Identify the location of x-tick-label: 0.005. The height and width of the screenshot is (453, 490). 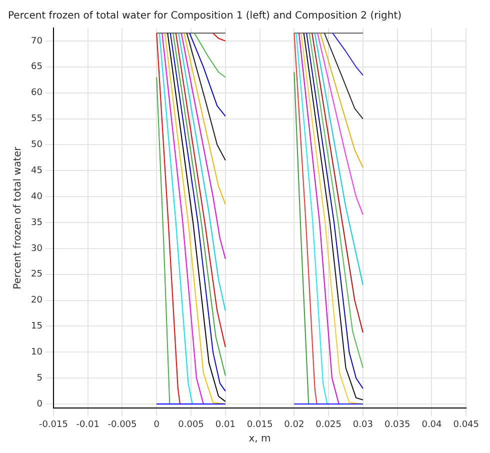
(191, 425).